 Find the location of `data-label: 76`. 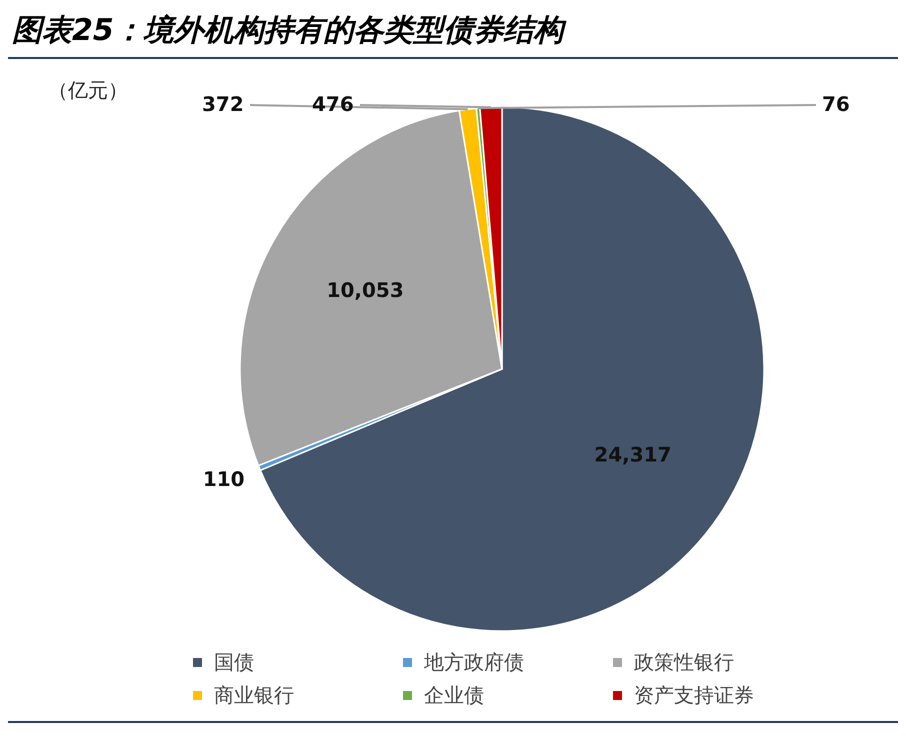

data-label: 76 is located at coordinates (836, 104).